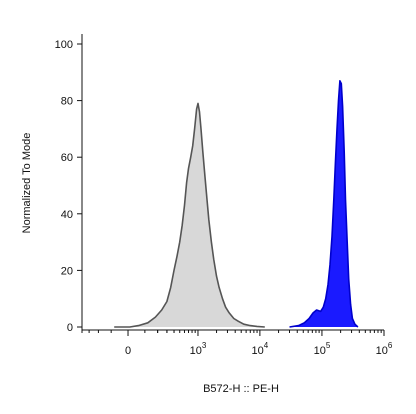 This screenshot has width=416, height=414. Describe the element at coordinates (67, 102) in the screenshot. I see `y-tick-label: 80` at that location.